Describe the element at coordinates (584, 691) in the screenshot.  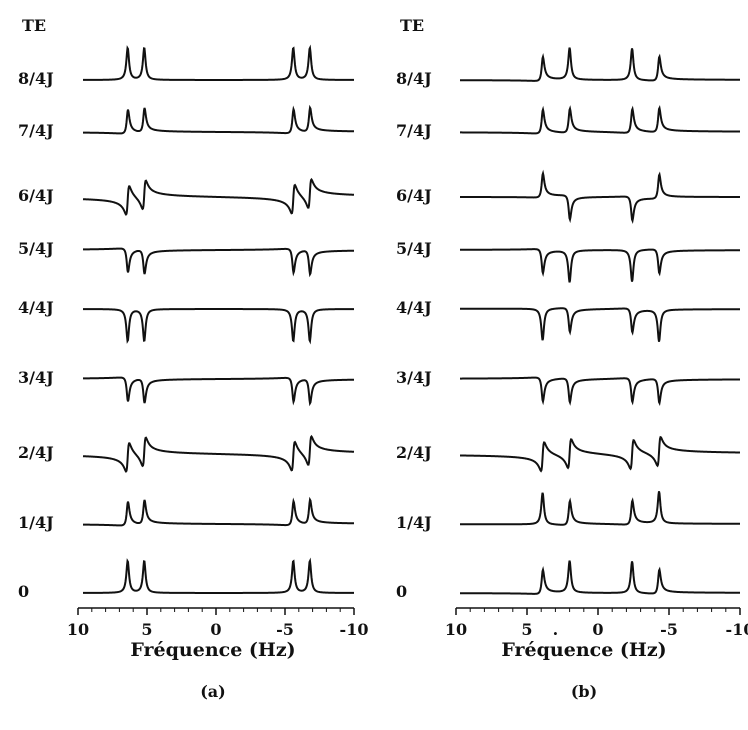
I see `panel-label: (b)` at that location.